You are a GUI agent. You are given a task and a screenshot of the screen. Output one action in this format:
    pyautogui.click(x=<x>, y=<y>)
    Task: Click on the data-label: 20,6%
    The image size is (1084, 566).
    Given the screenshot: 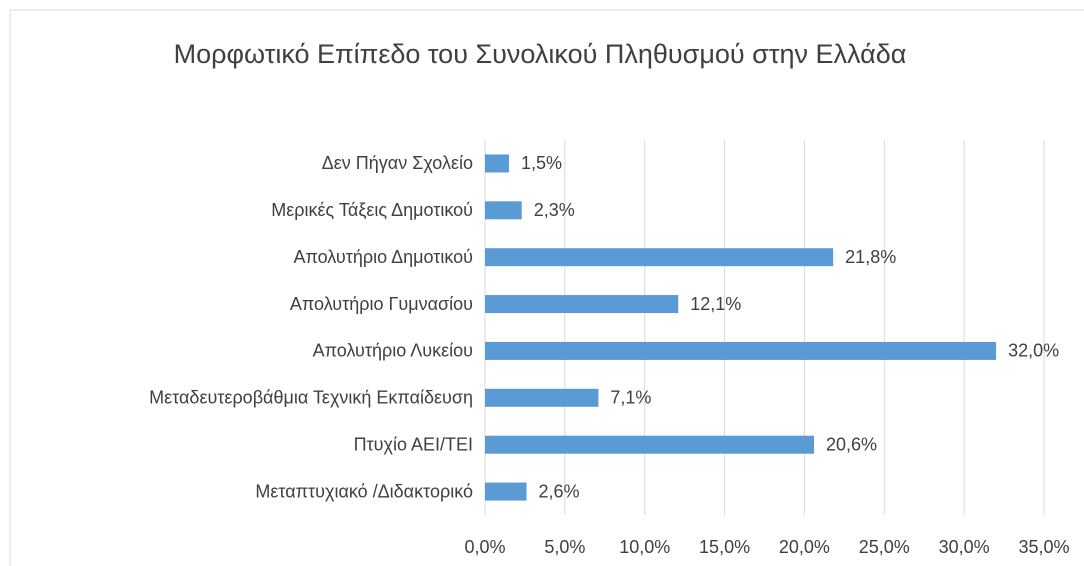 What is the action you would take?
    pyautogui.click(x=851, y=444)
    